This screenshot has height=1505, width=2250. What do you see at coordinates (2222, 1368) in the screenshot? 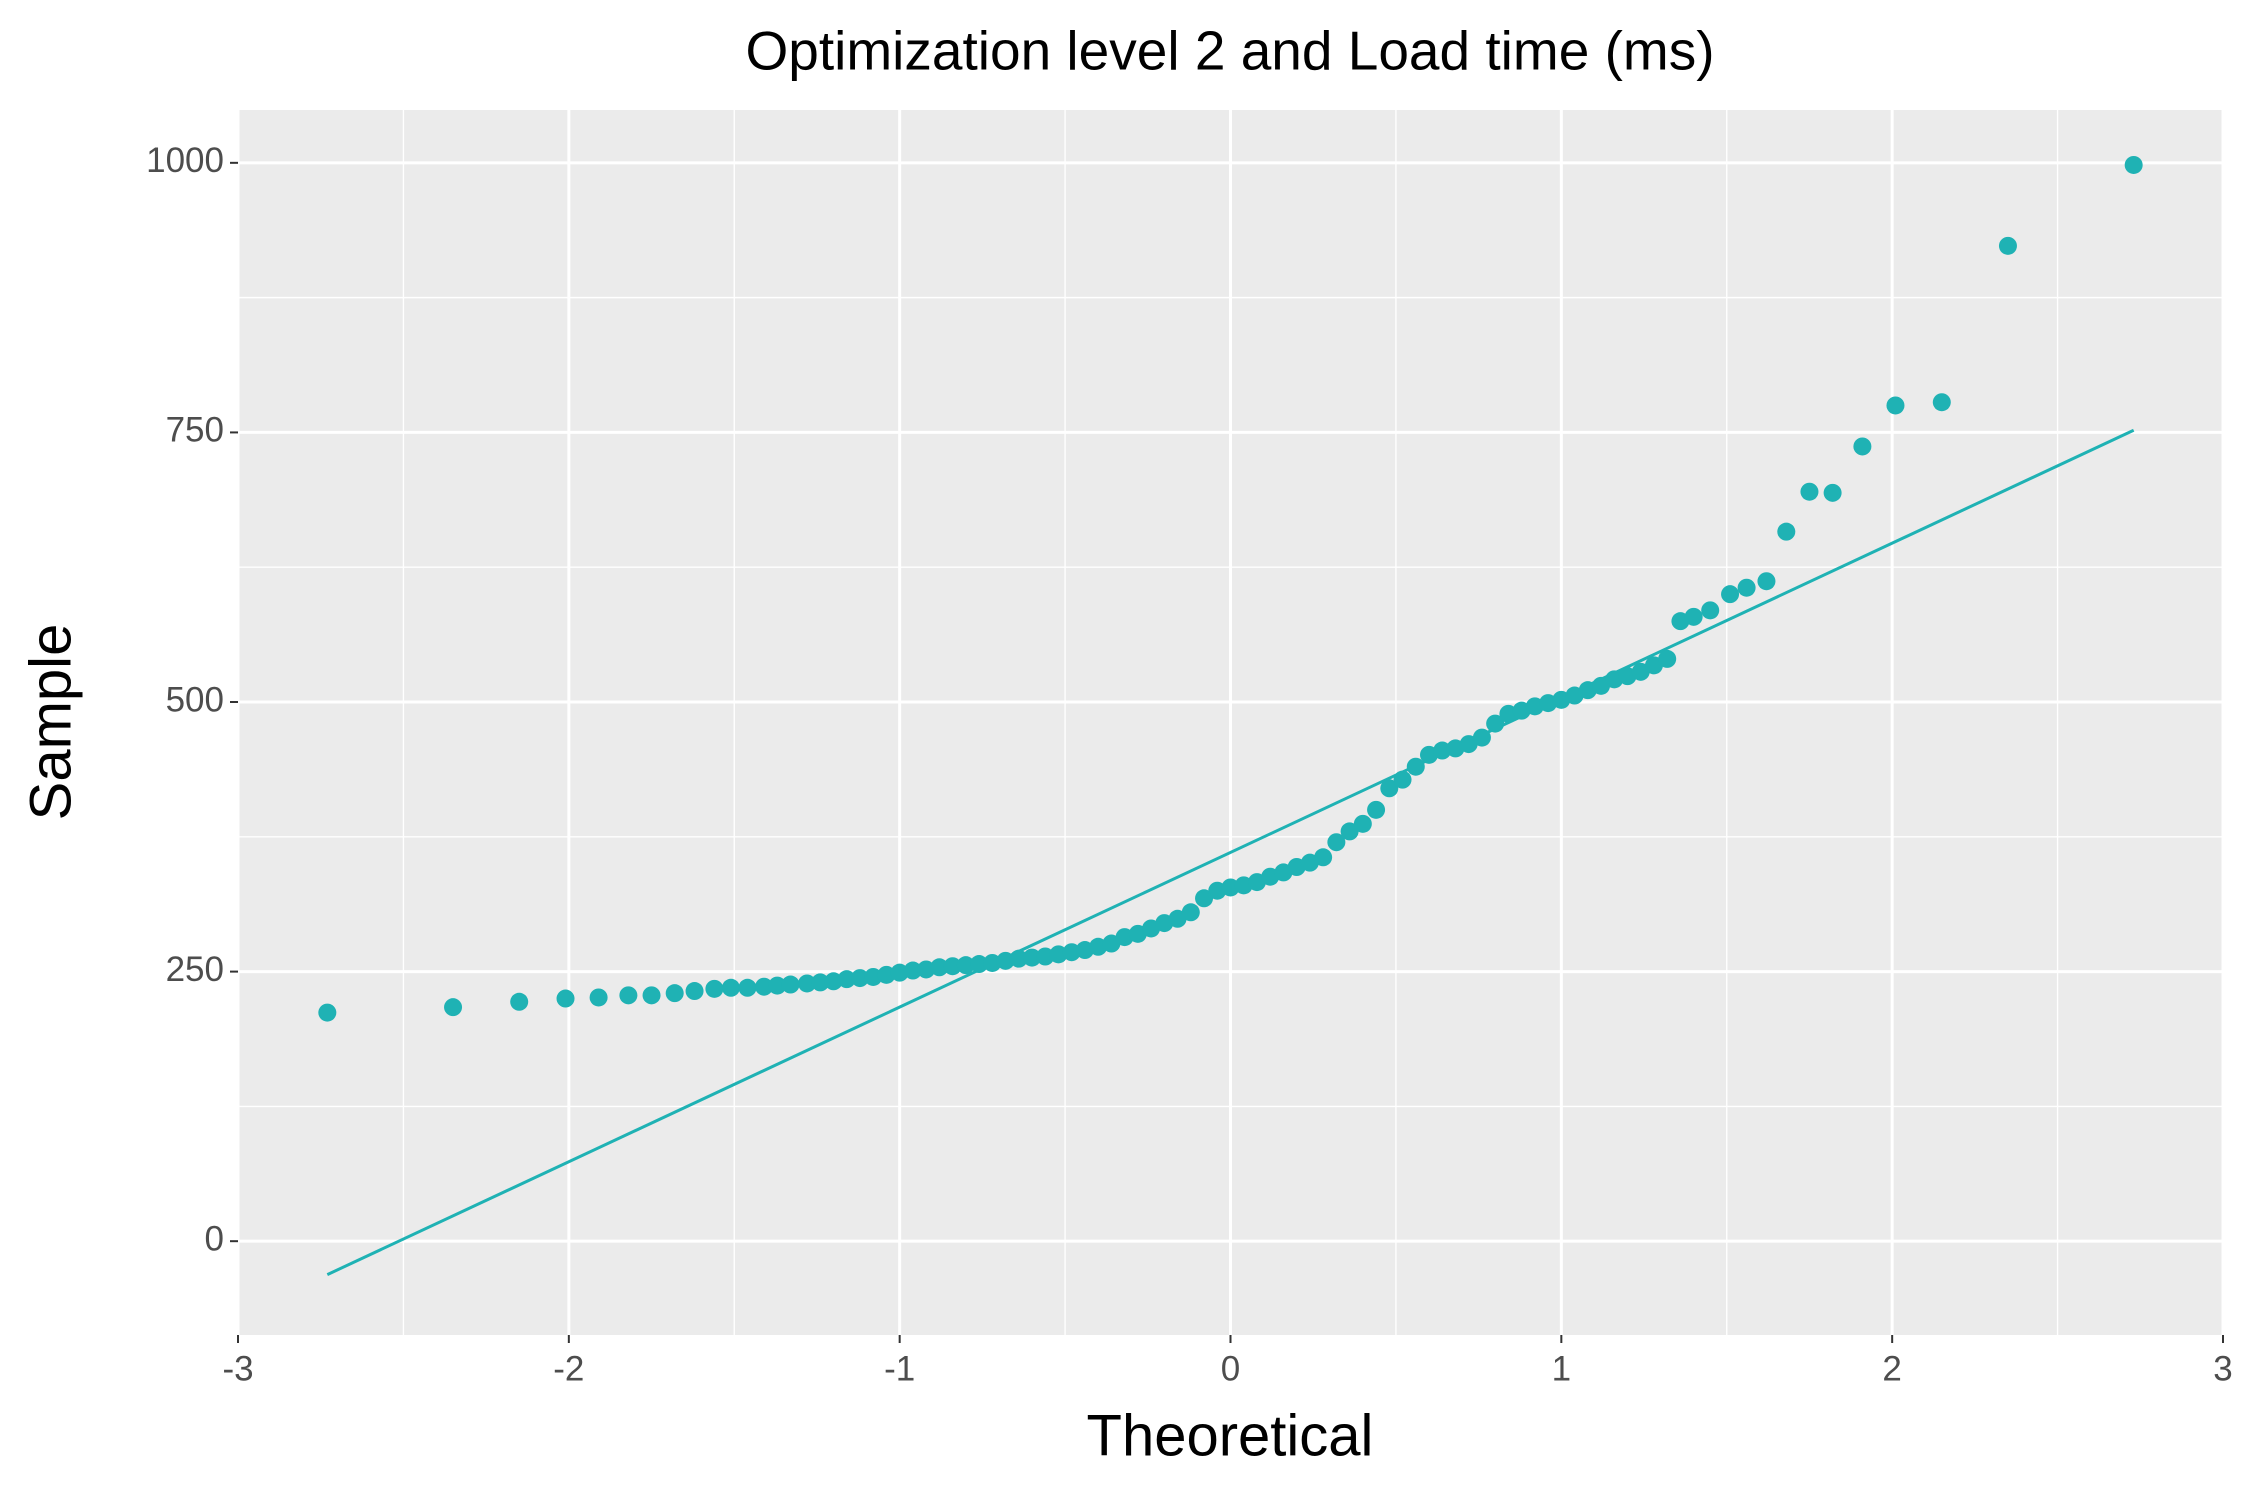
I see `x-tick-label: 3` at bounding box center [2222, 1368].